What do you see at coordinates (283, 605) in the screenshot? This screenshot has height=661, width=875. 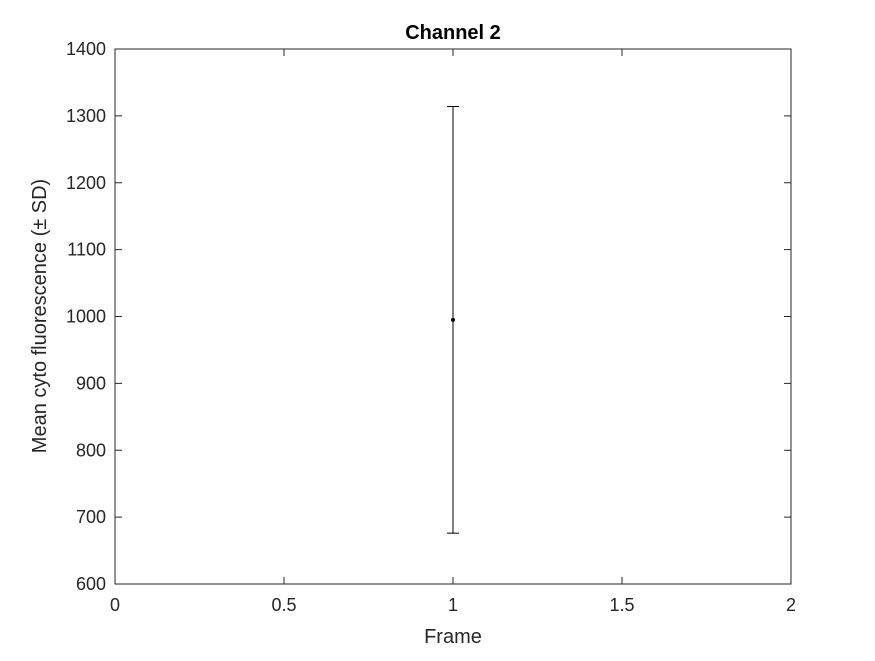 I see `x-tick-label: 0.5` at bounding box center [283, 605].